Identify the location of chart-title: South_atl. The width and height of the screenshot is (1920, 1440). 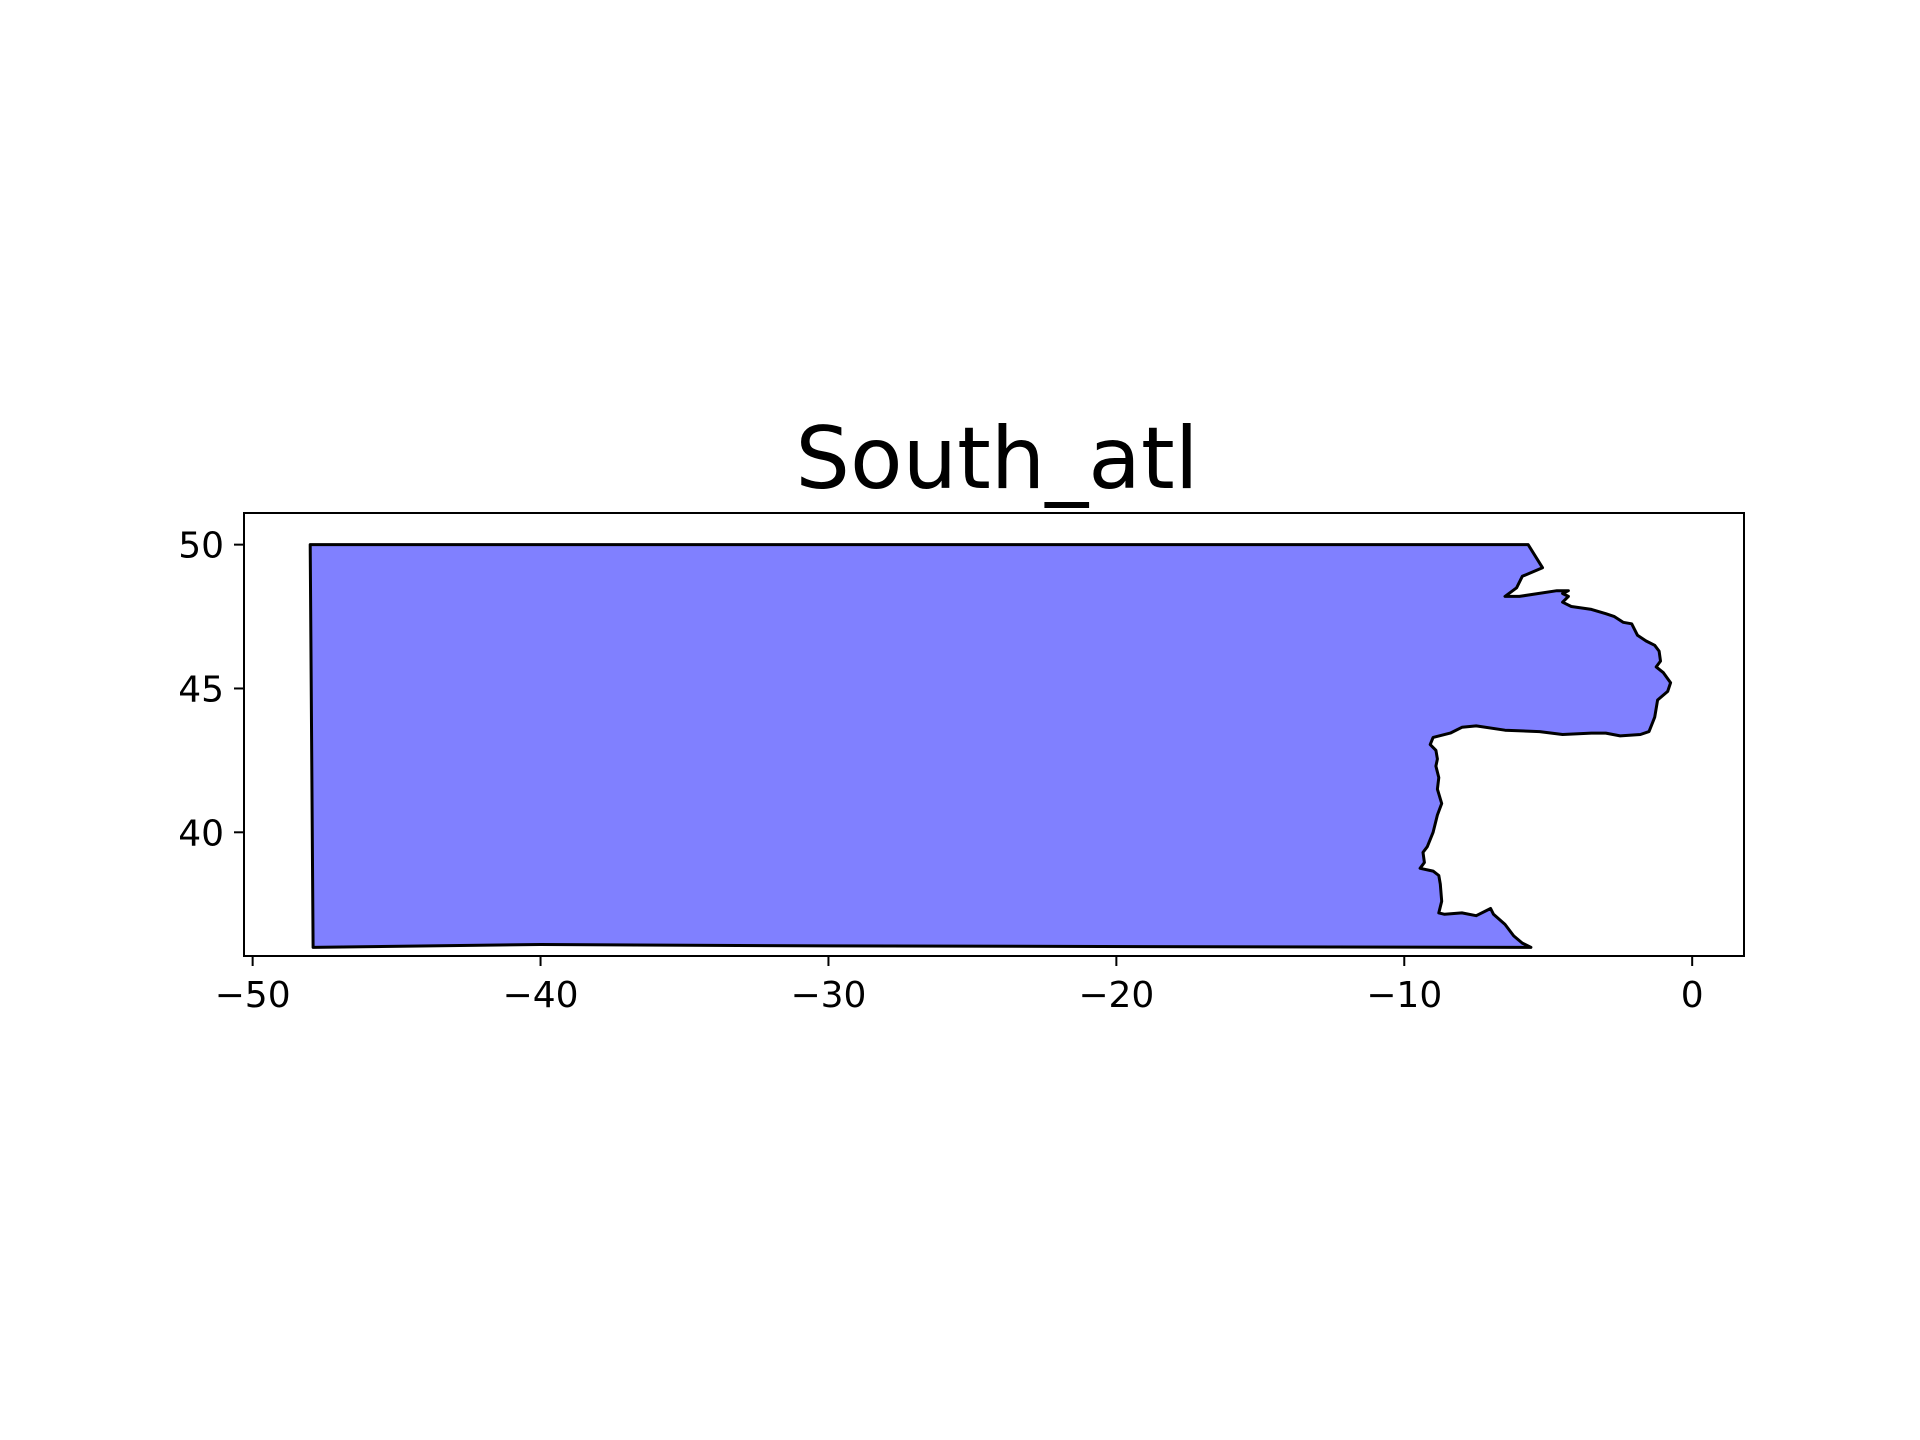
(996, 459).